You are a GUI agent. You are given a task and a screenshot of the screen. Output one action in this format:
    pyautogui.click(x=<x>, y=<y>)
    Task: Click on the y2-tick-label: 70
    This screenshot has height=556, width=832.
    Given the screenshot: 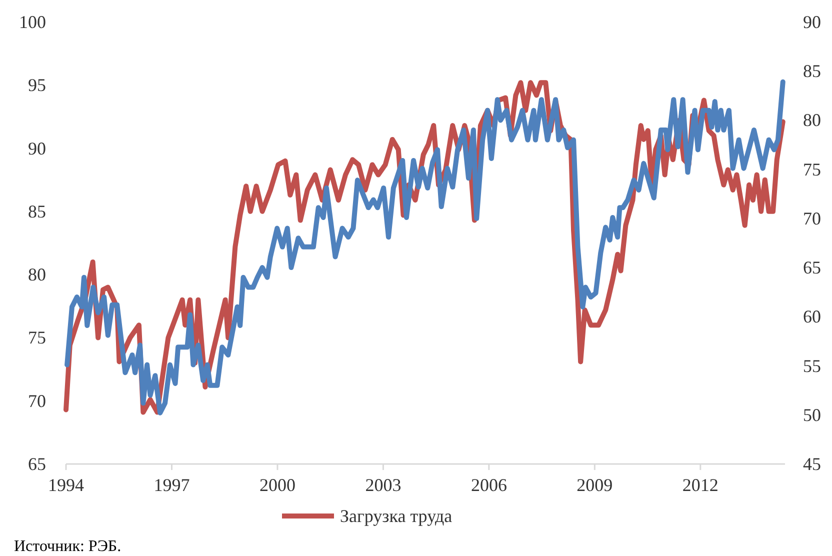 What is the action you would take?
    pyautogui.click(x=812, y=218)
    